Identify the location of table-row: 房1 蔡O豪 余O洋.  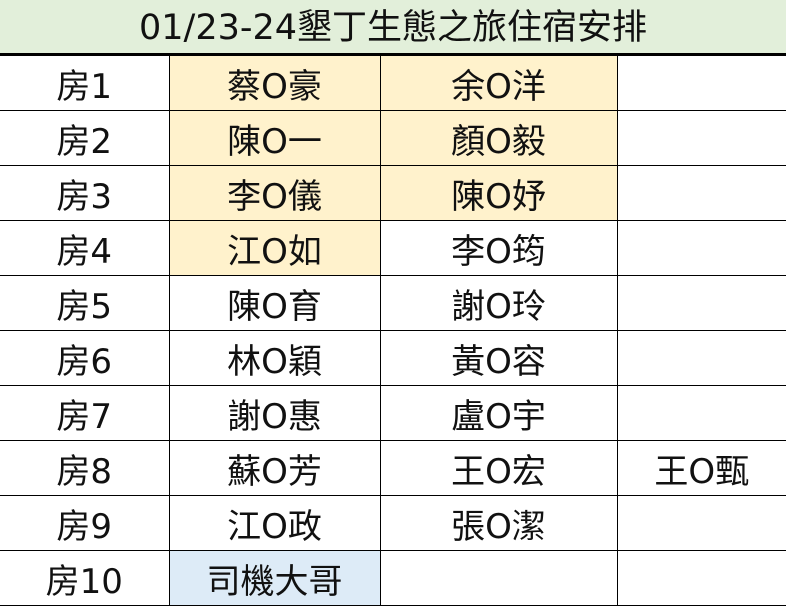
(393, 83).